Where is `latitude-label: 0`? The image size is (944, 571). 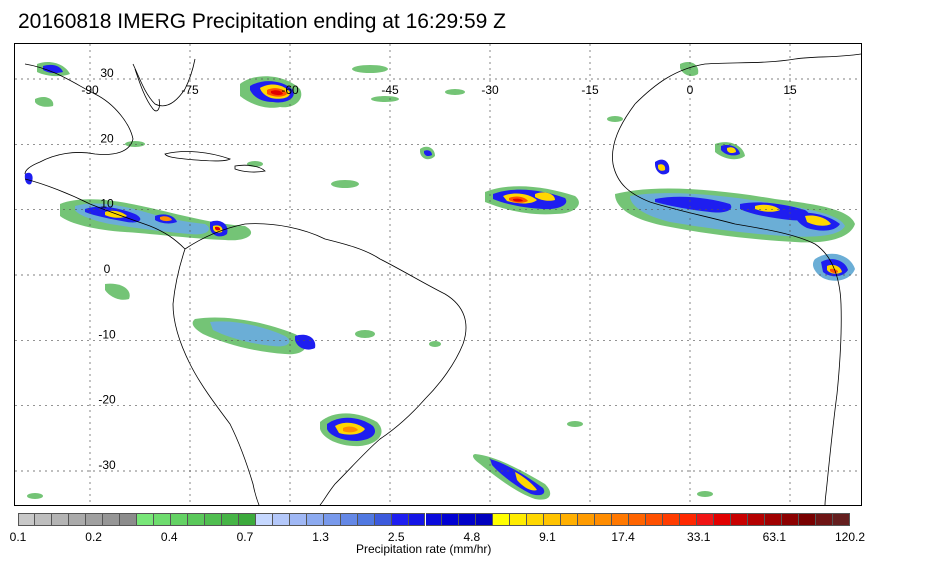 latitude-label: 0 is located at coordinates (107, 269).